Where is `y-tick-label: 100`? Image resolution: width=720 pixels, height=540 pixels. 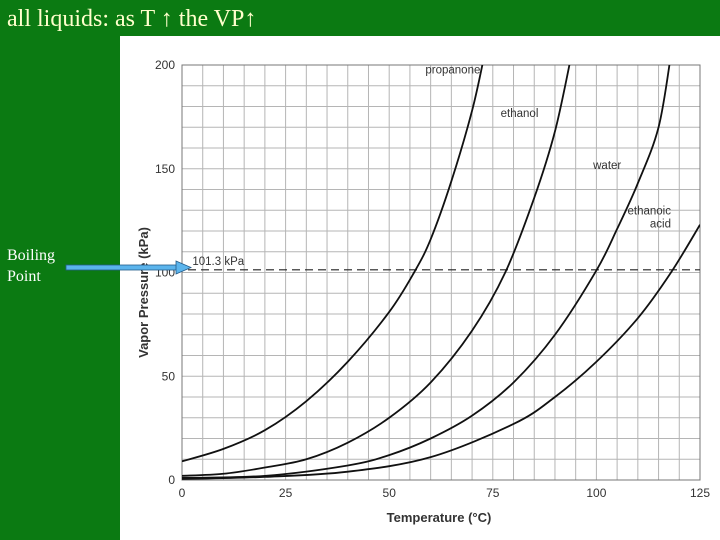 y-tick-label: 100 is located at coordinates (165, 273).